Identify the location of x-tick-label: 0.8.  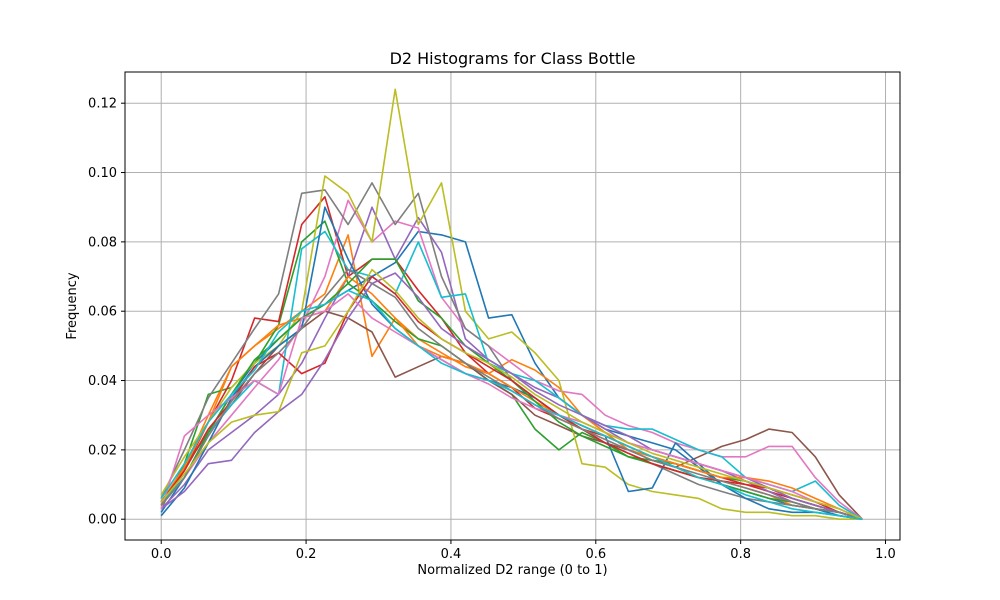
(740, 554).